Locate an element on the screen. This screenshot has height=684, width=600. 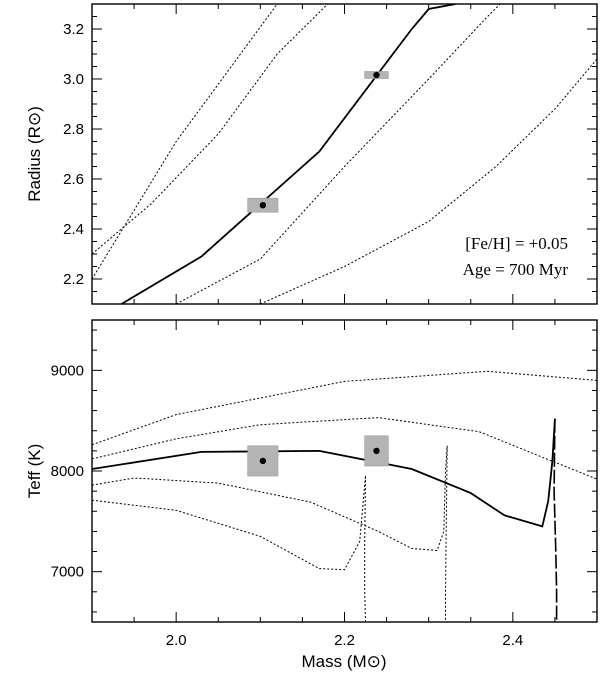
radius-ytick-label: 3.2 is located at coordinates (73, 29).